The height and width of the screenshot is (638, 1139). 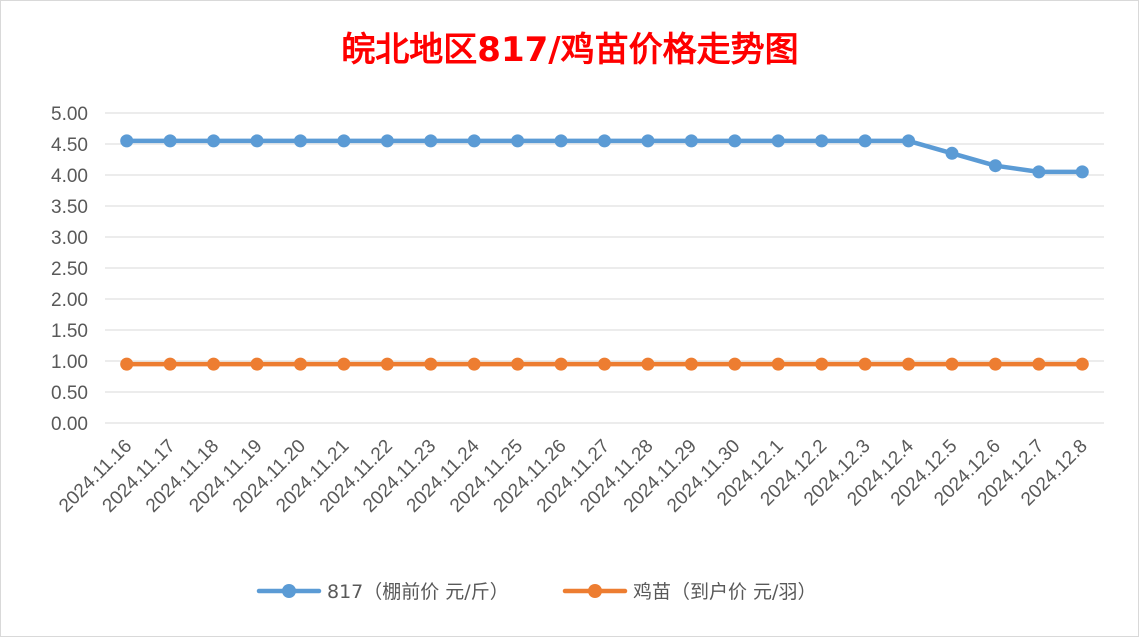 What do you see at coordinates (418, 592) in the screenshot?
I see `legend-label: 817（棚前价 元/斤）` at bounding box center [418, 592].